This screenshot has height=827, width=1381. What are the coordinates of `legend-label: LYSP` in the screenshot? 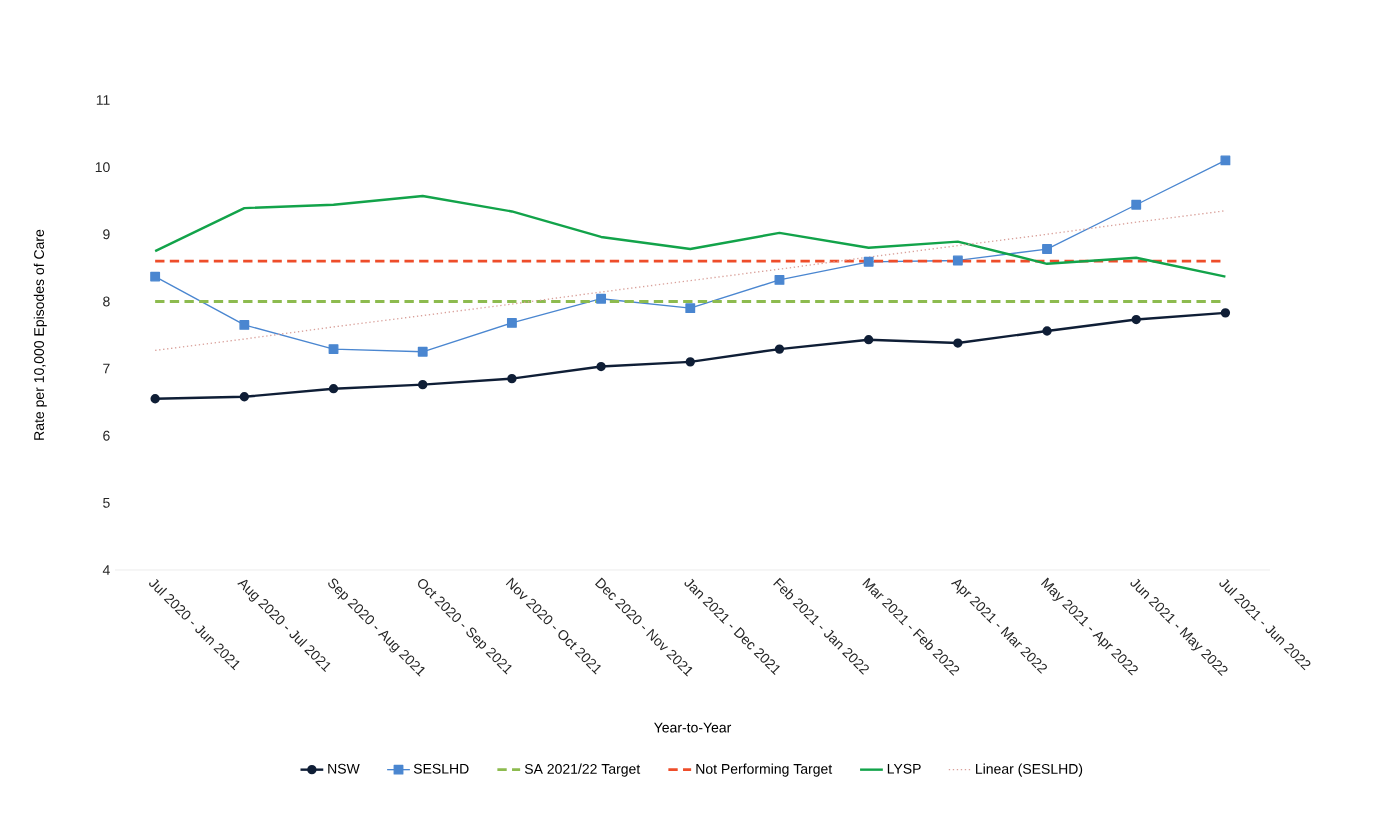 It's located at (904, 768).